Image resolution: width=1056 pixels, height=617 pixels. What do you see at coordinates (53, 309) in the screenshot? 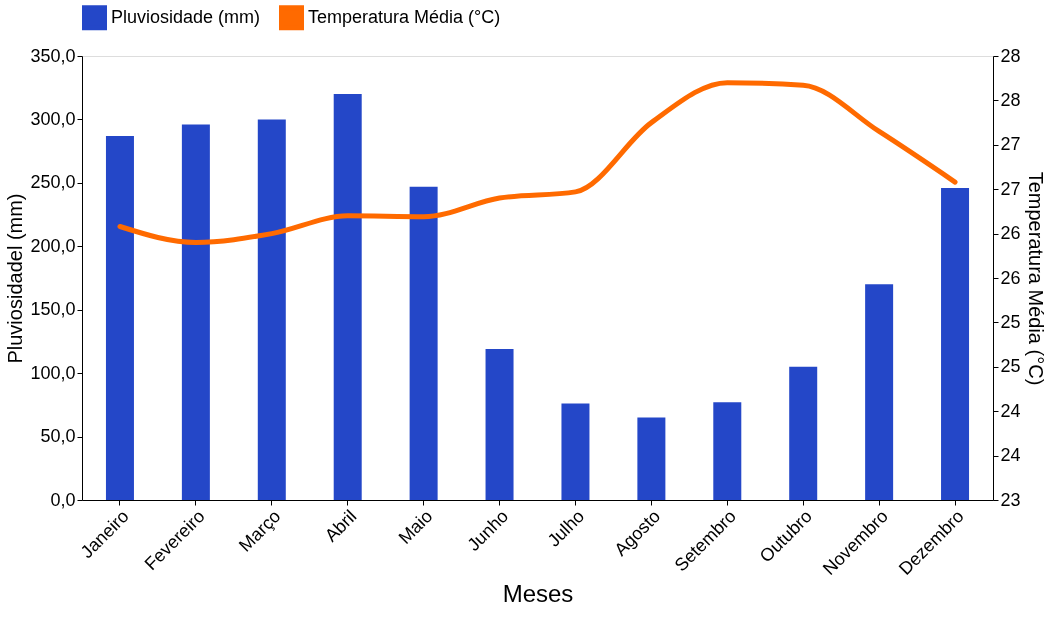
I see `y-tick-label: 150,0` at bounding box center [53, 309].